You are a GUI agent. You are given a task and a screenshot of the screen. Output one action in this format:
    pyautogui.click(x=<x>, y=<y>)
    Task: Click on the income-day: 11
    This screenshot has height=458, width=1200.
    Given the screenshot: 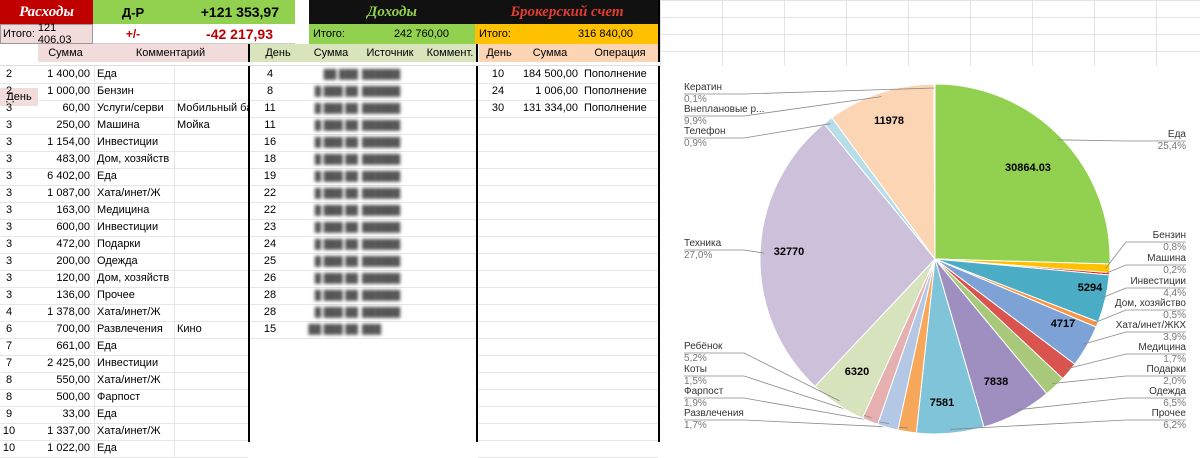 What is the action you would take?
    pyautogui.click(x=270, y=125)
    